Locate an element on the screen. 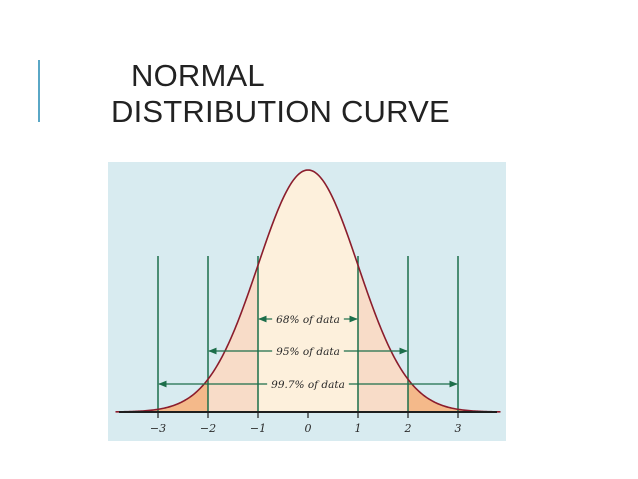 Image resolution: width=638 pixels, height=479 pixels. slide-title-line2: DISTRIBUTION CURVE is located at coordinates (280, 111).